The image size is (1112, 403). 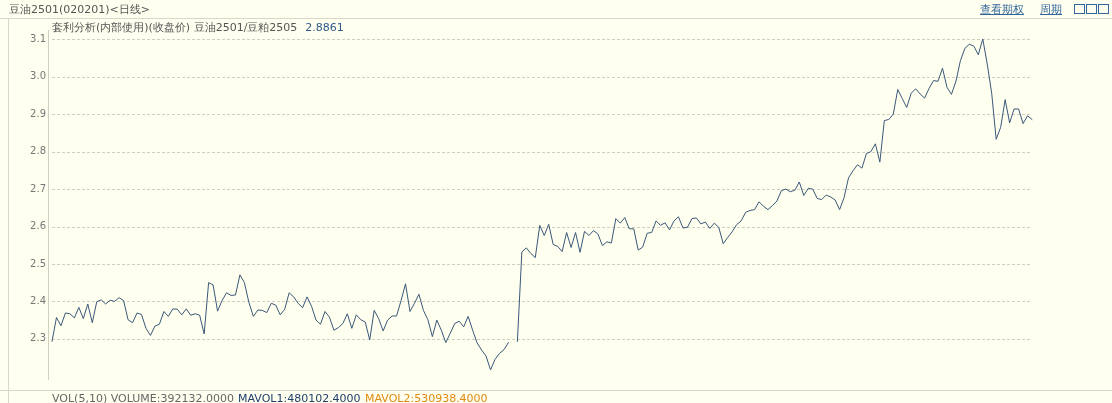 What do you see at coordinates (38, 263) in the screenshot?
I see `y-tick-label: 2.5` at bounding box center [38, 263].